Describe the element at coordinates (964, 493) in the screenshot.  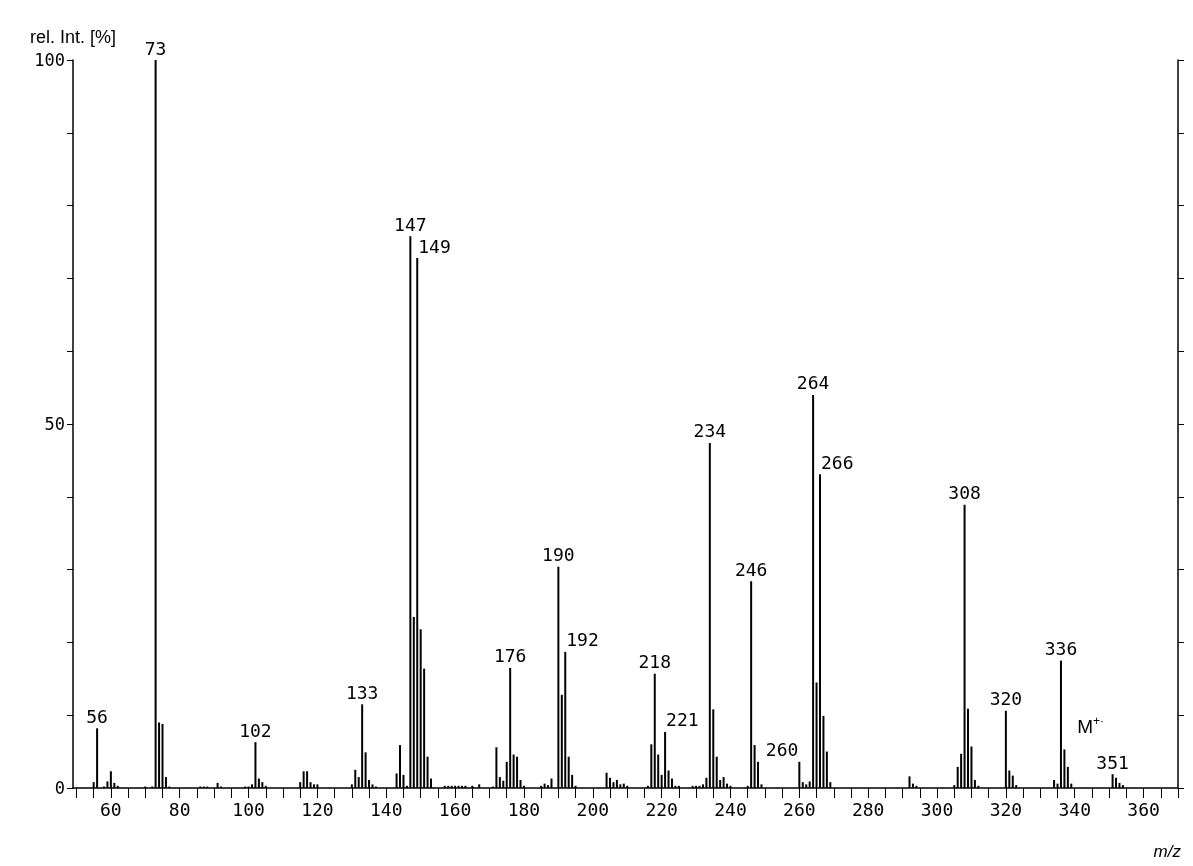
I see `annotation: 308` at that location.